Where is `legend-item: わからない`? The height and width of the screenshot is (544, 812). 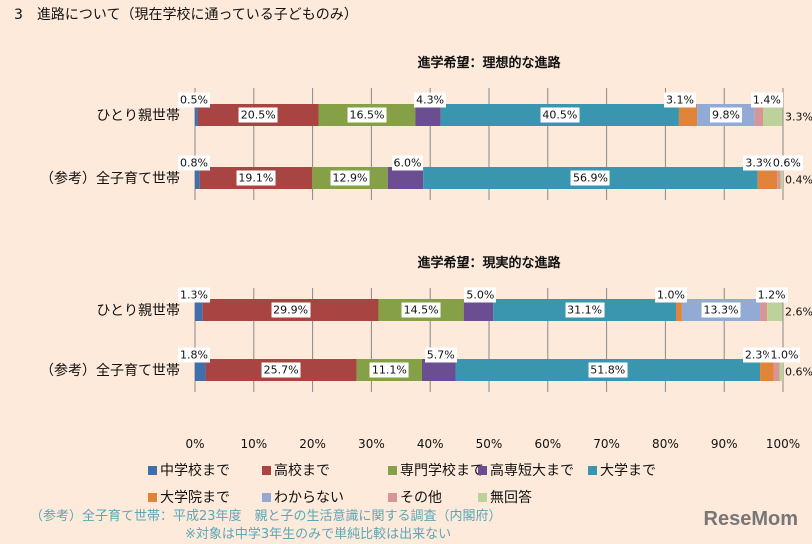
legend-item: わからない is located at coordinates (303, 497).